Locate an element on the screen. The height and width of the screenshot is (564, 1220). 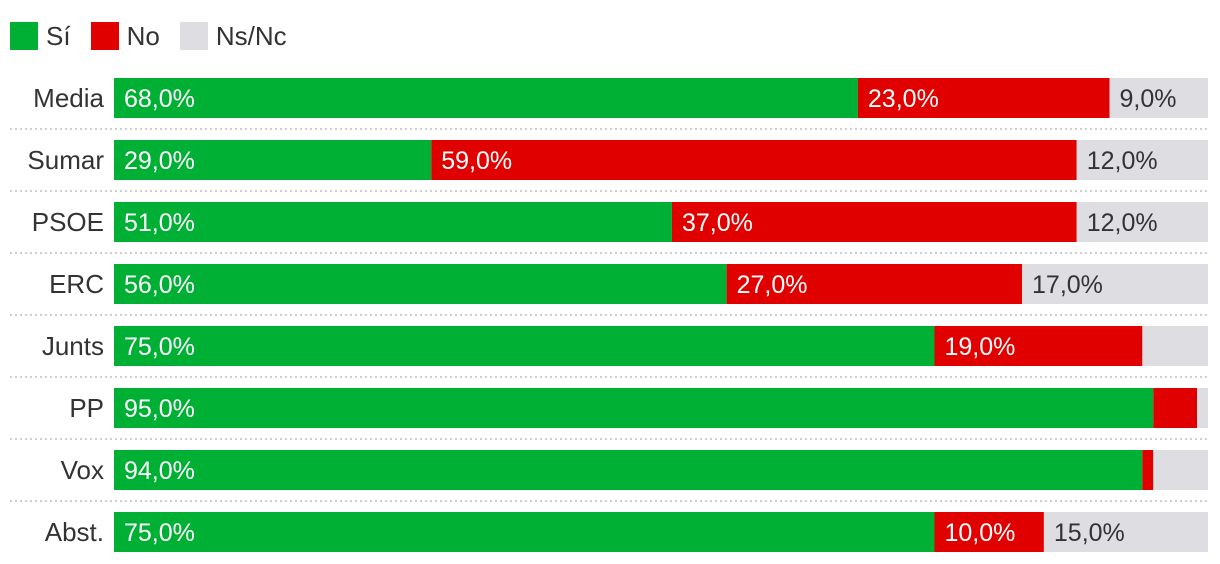
legend-item-nsnc: Ns/Nc is located at coordinates (233, 36).